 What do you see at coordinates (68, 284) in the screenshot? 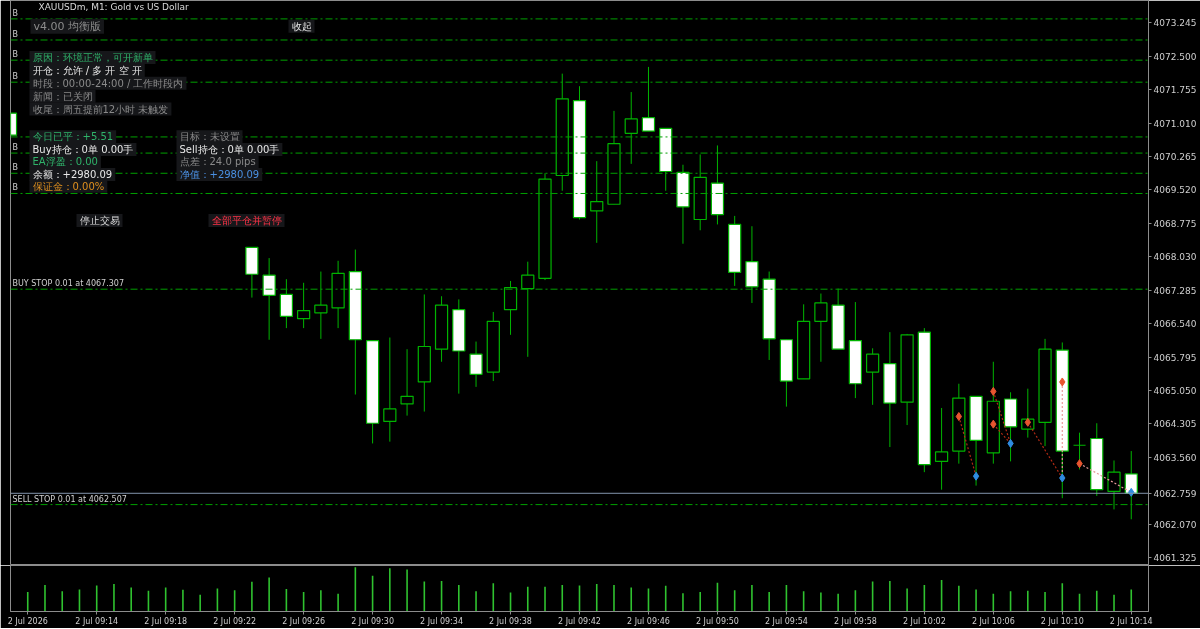
I see `ref-line-label: BUY STOP 0.01 at 4067.307` at bounding box center [68, 284].